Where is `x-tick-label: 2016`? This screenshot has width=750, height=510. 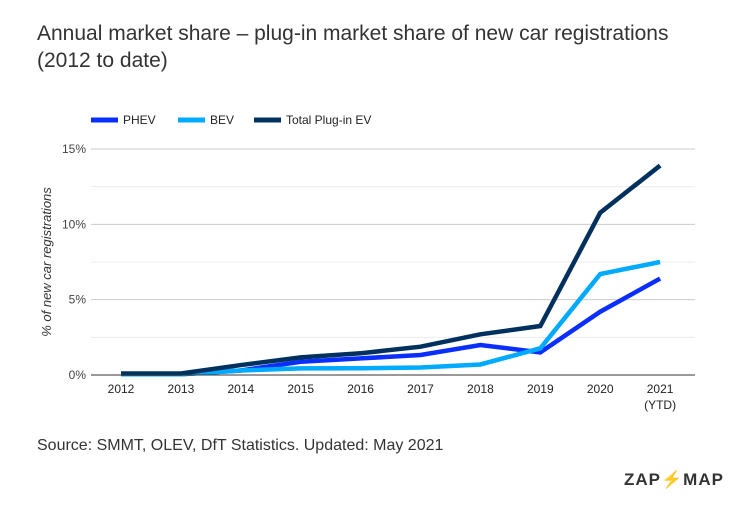 x-tick-label: 2016 is located at coordinates (360, 389).